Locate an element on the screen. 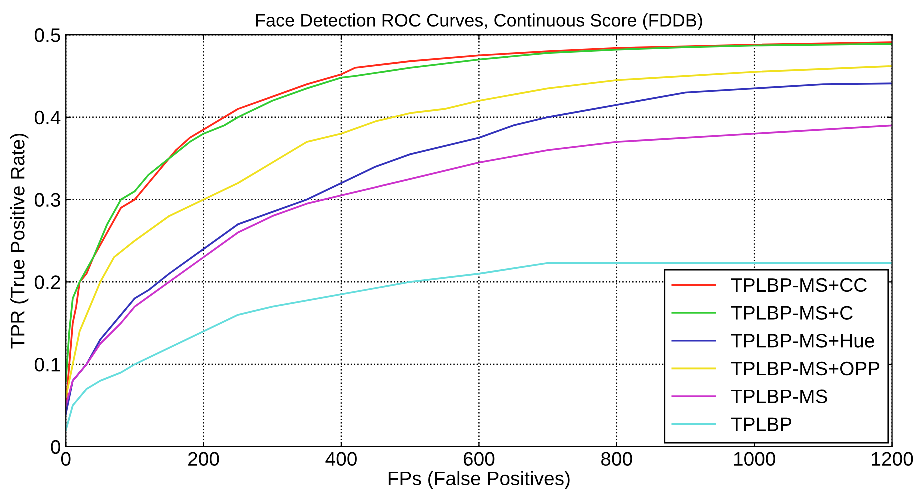 The width and height of the screenshot is (918, 501). legend-label: TPLBP is located at coordinates (761, 425).